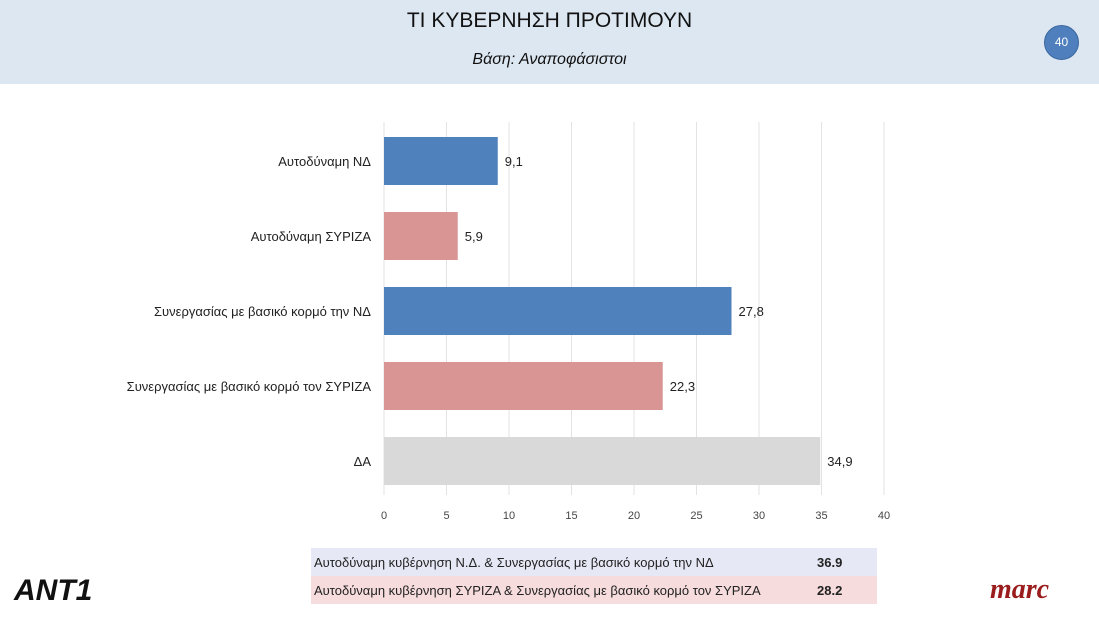 The height and width of the screenshot is (619, 1099). I want to click on ant1-logo-text: ANT1, so click(52, 590).